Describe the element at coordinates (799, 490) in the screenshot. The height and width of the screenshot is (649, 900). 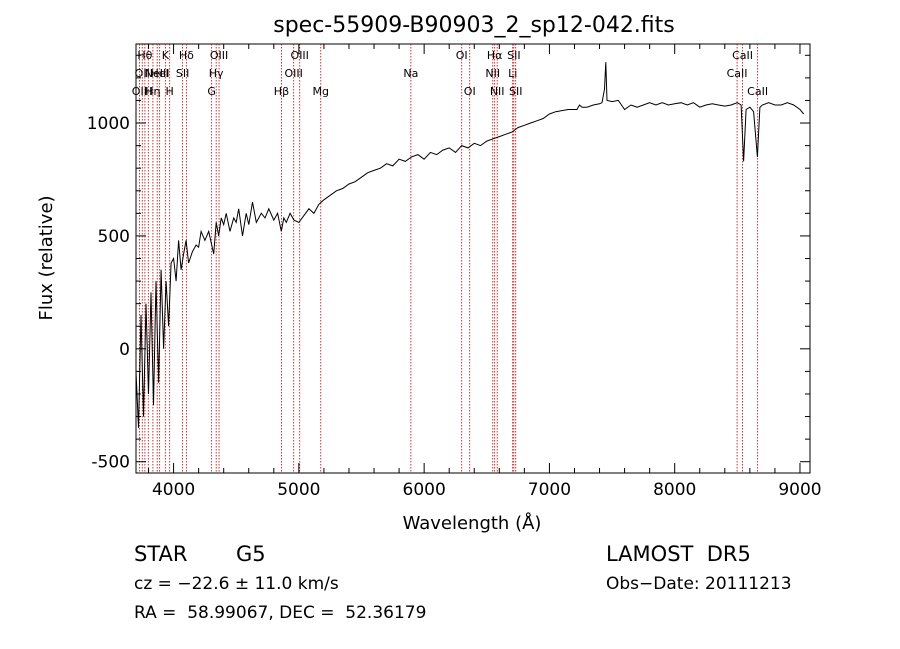
I see `x-tick-label: 9000` at that location.